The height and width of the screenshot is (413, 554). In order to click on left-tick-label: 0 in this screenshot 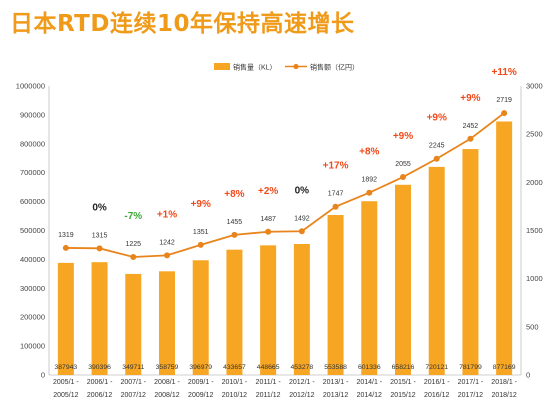, I will do `click(43, 375)`.